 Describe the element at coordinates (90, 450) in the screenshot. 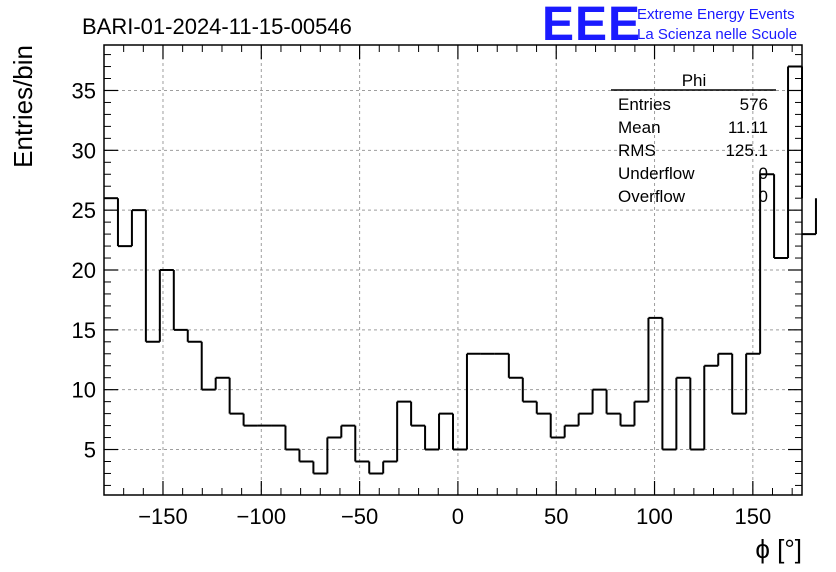

I see `y-tick-label: 5` at that location.